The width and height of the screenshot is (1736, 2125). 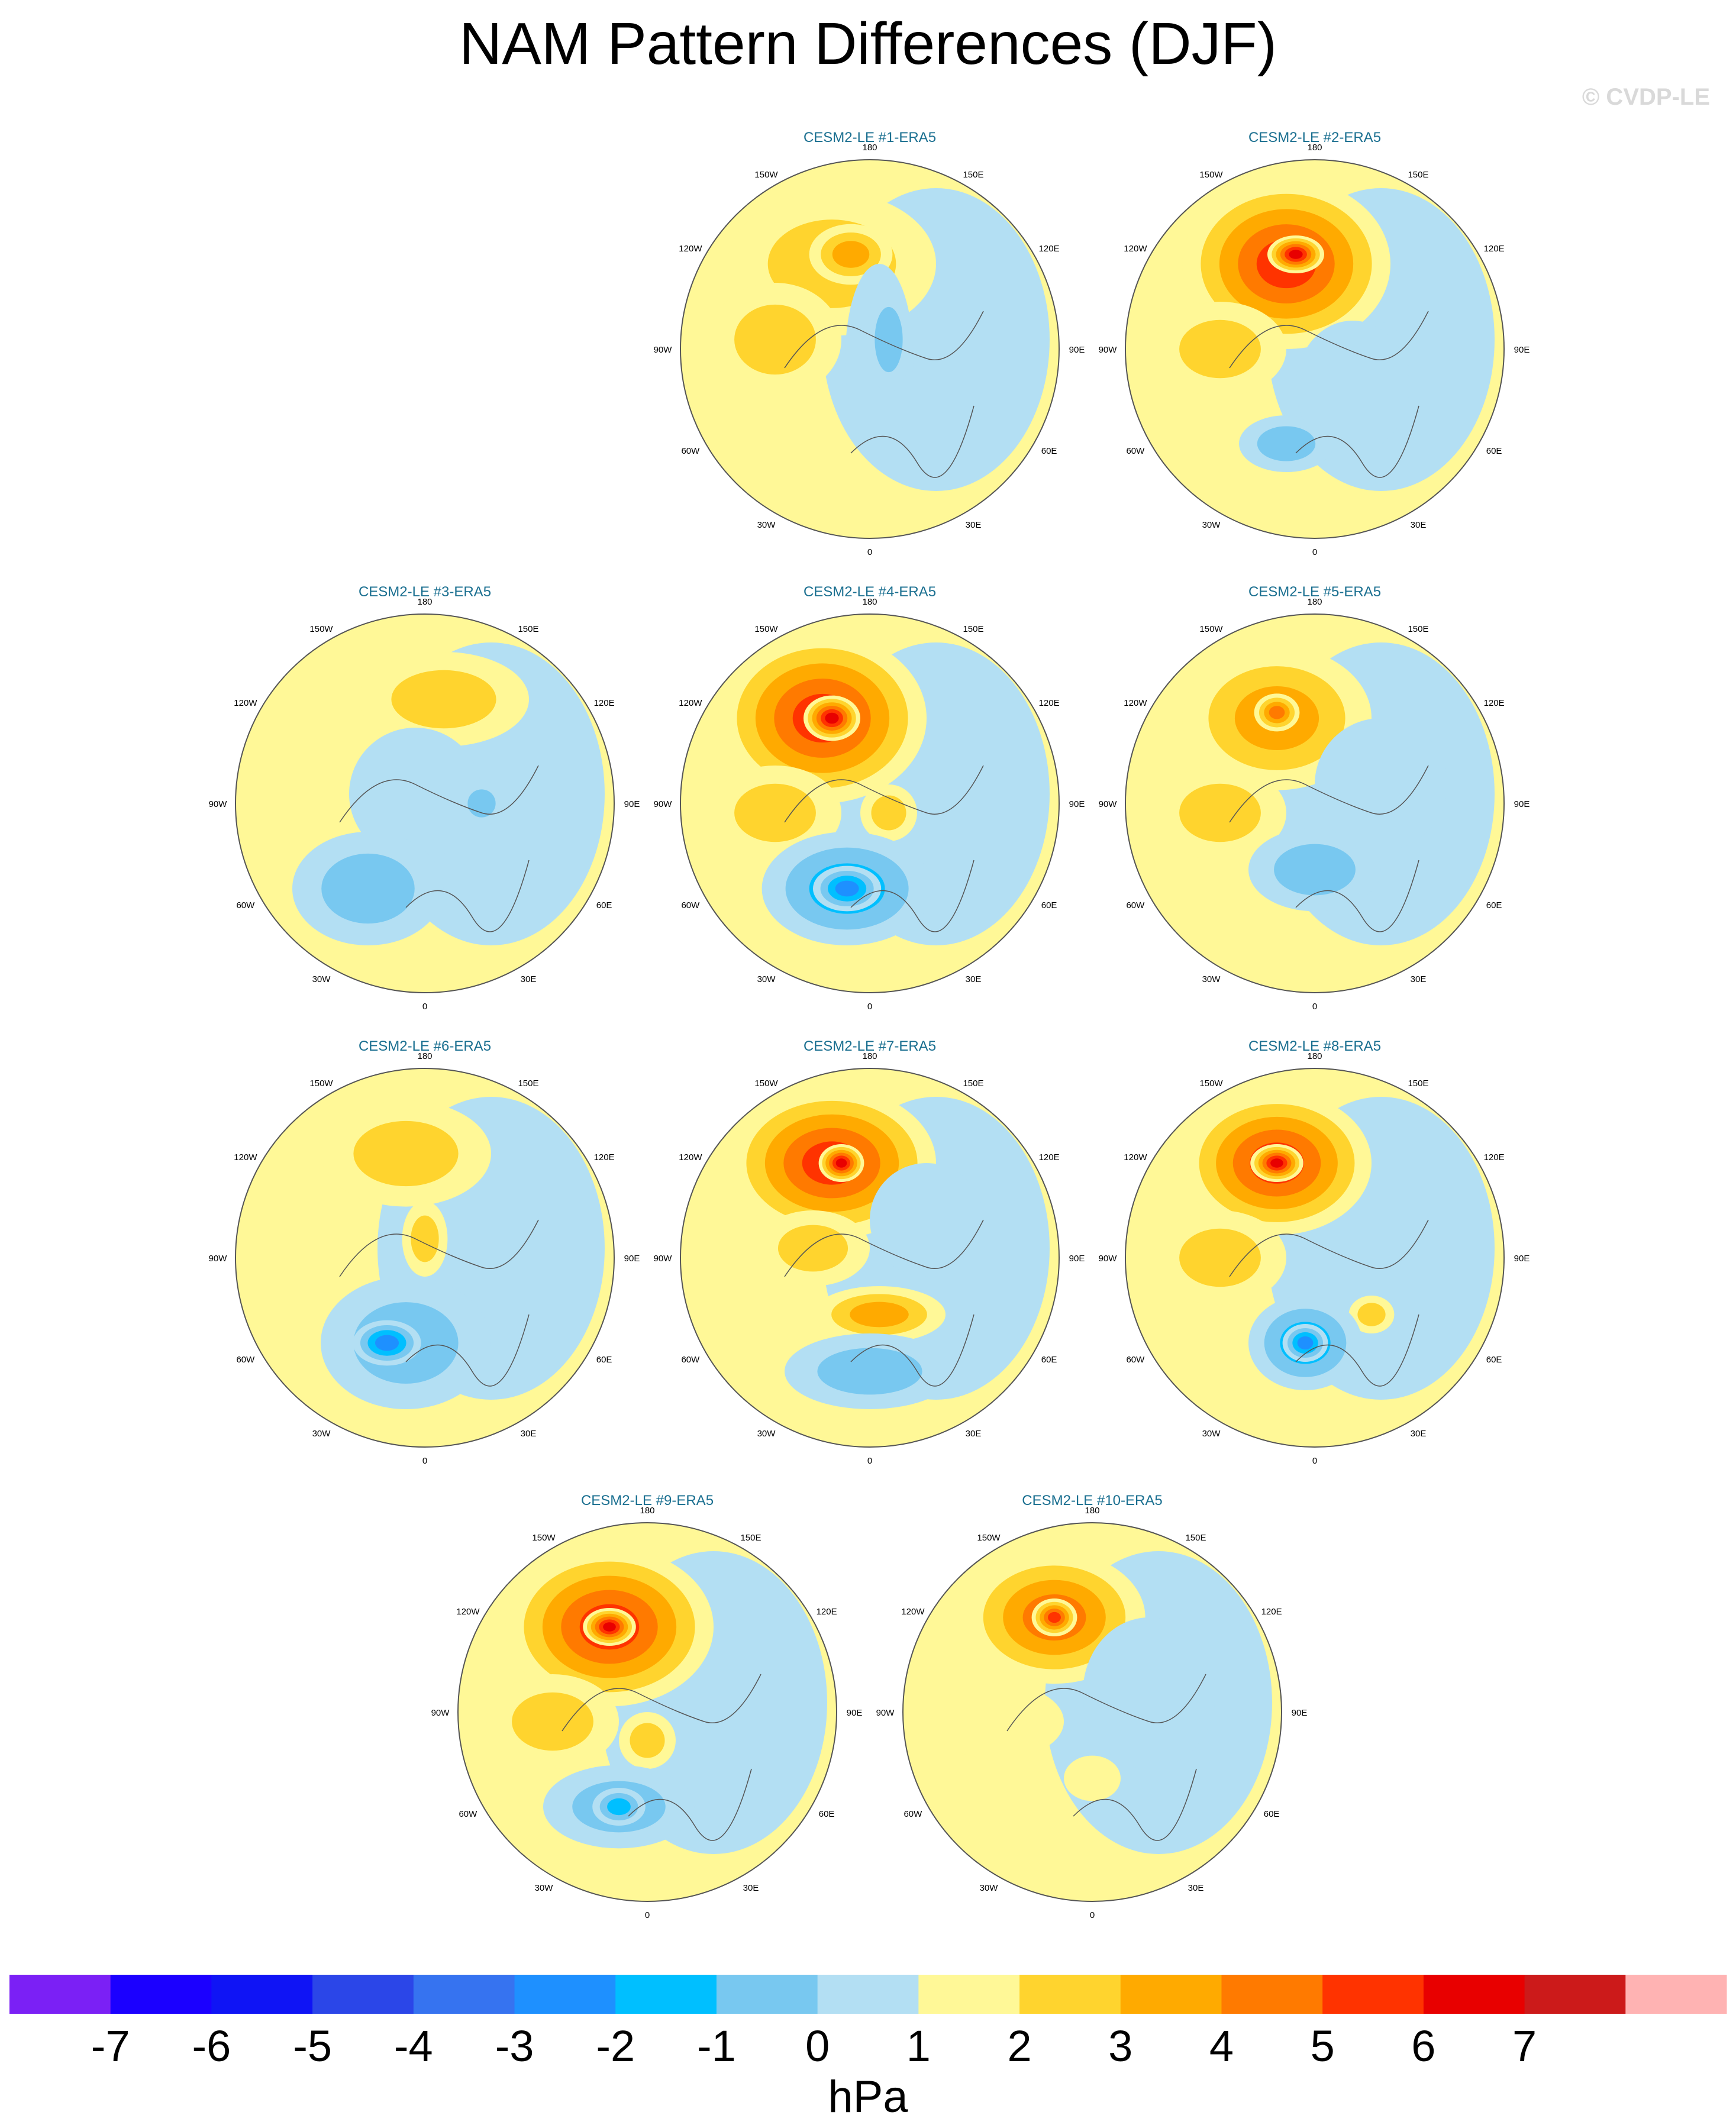 I want to click on panel-title: CESM2-LE #9-ERA5, so click(x=647, y=1501).